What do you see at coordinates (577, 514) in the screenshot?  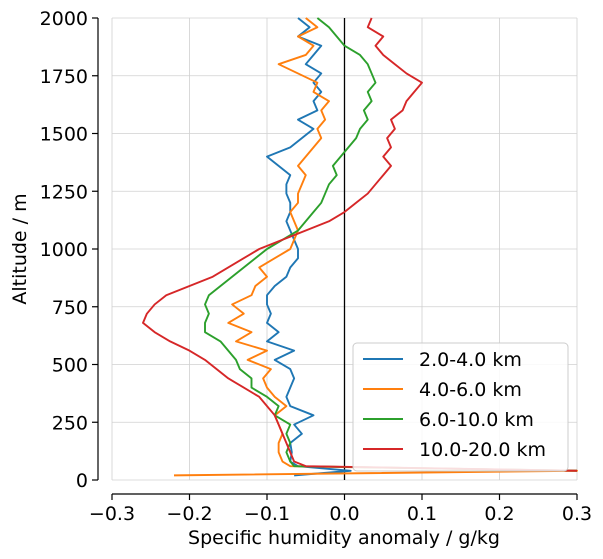 I see `x-tick-label: 0.3` at bounding box center [577, 514].